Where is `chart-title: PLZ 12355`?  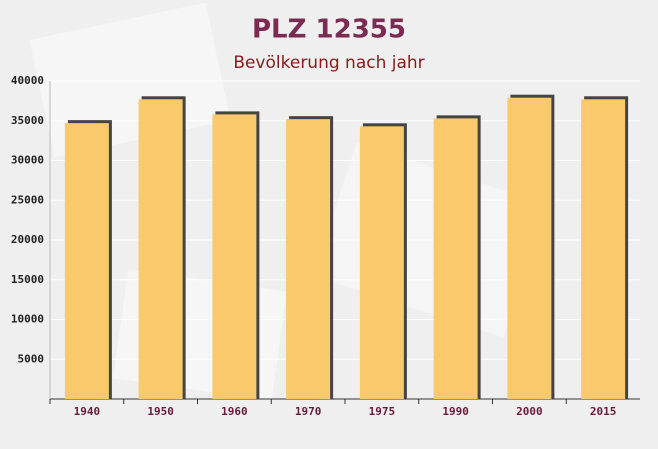
chart-title: PLZ 12355 is located at coordinates (329, 30).